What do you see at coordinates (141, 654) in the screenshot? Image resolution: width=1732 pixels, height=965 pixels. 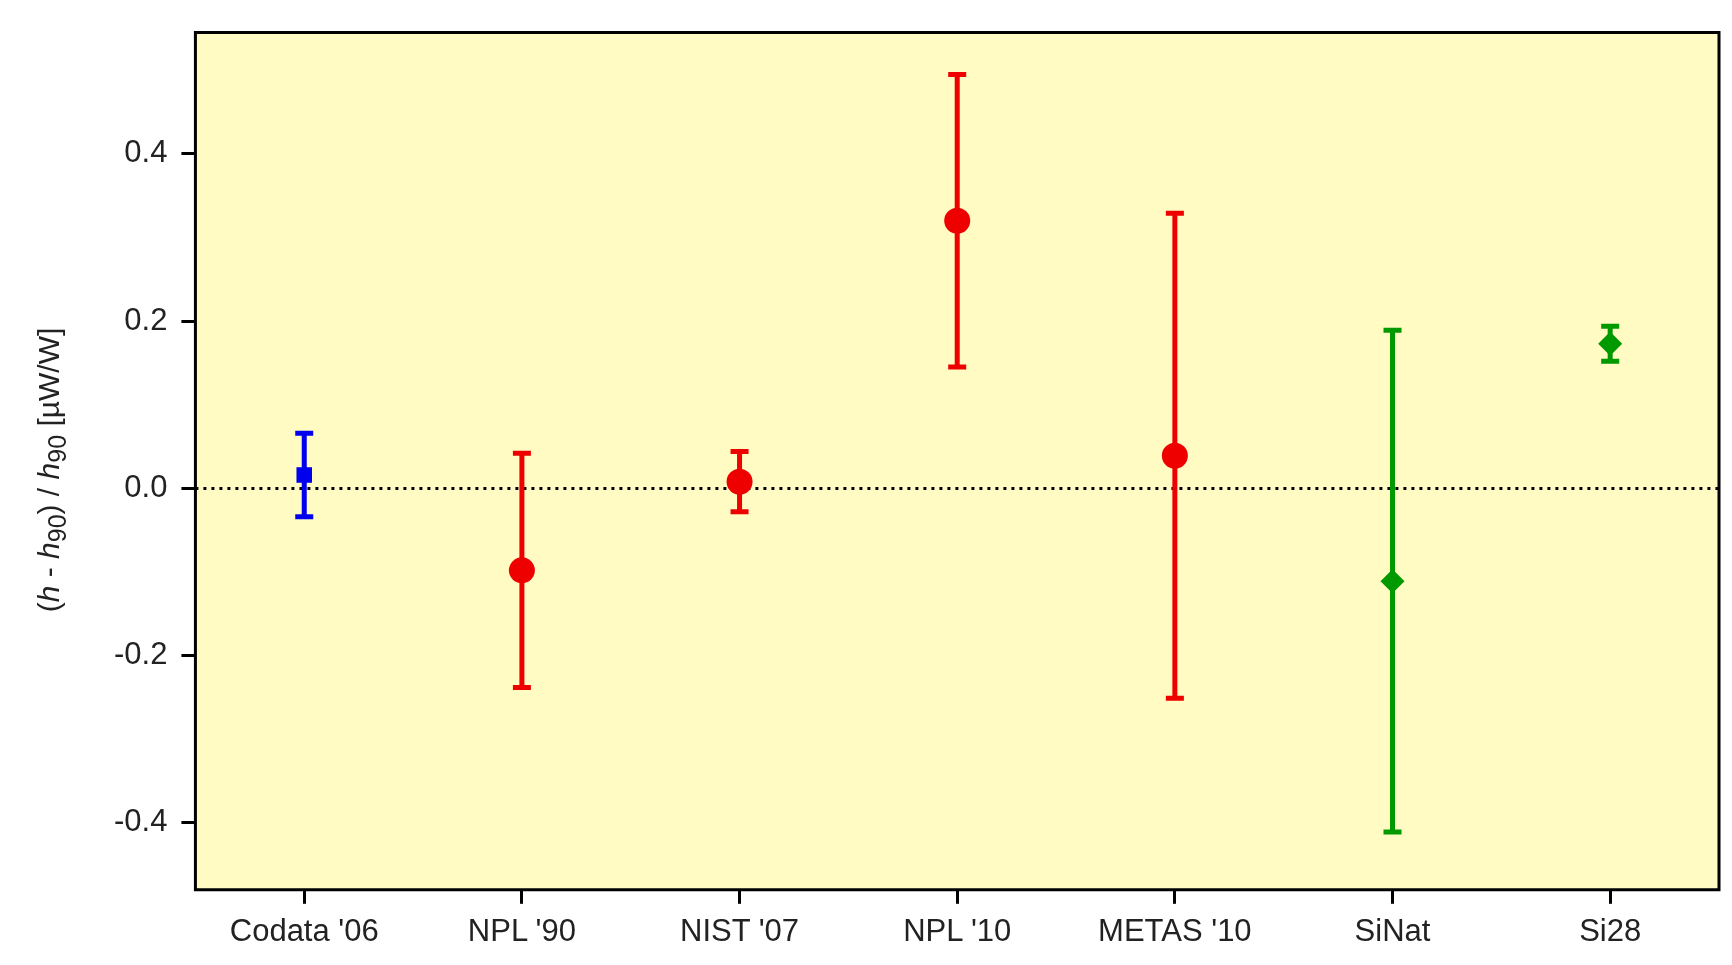 I see `y-tick-label: -0.2` at bounding box center [141, 654].